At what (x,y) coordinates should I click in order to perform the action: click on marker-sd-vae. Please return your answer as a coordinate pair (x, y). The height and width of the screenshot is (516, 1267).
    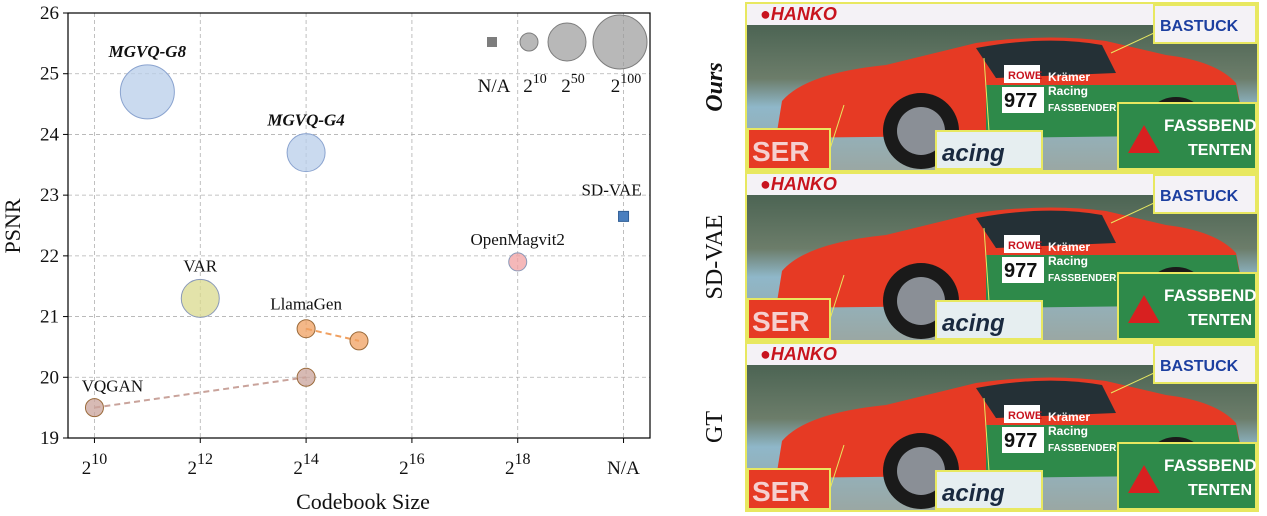
    Looking at the image, I should click on (624, 216).